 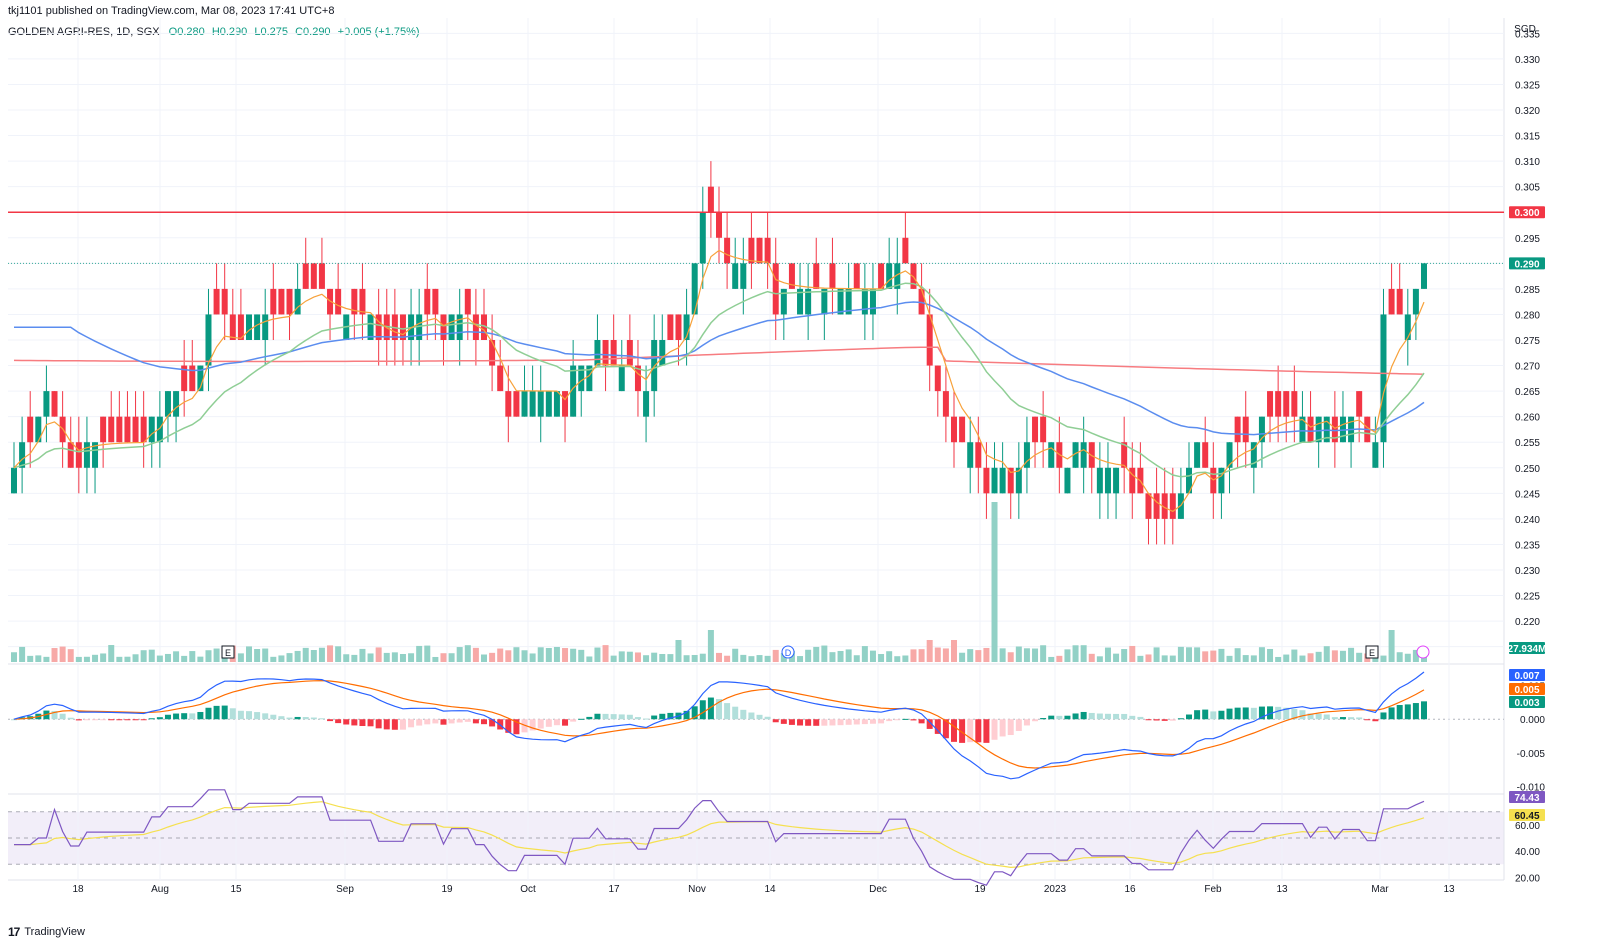 What do you see at coordinates (84, 32) in the screenshot?
I see `symbol-title: GOLDEN AGRI-RES, 1D, SGX` at bounding box center [84, 32].